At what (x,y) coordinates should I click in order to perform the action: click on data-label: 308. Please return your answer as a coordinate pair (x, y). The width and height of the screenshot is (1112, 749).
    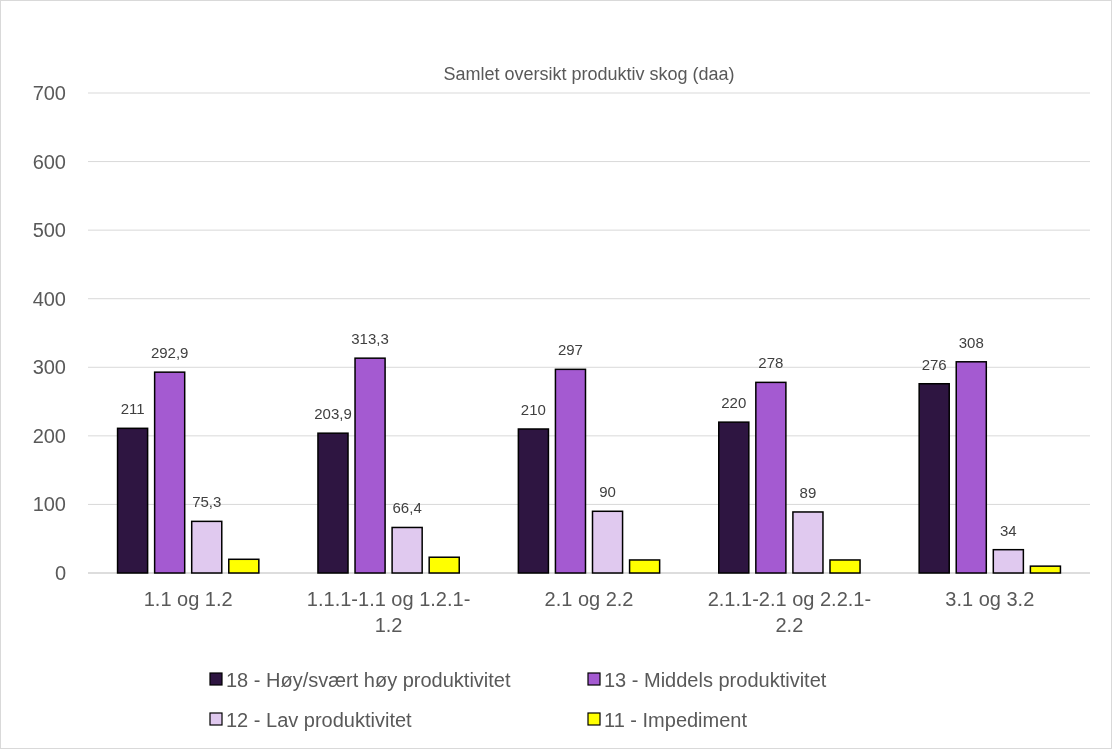
    Looking at the image, I should click on (971, 342).